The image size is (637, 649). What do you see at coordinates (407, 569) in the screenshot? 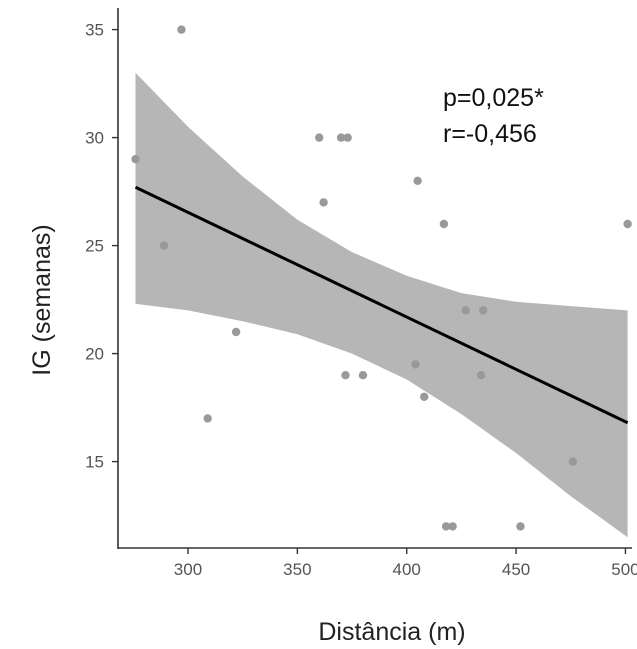
I see `x-tick-label: 400` at bounding box center [407, 569].